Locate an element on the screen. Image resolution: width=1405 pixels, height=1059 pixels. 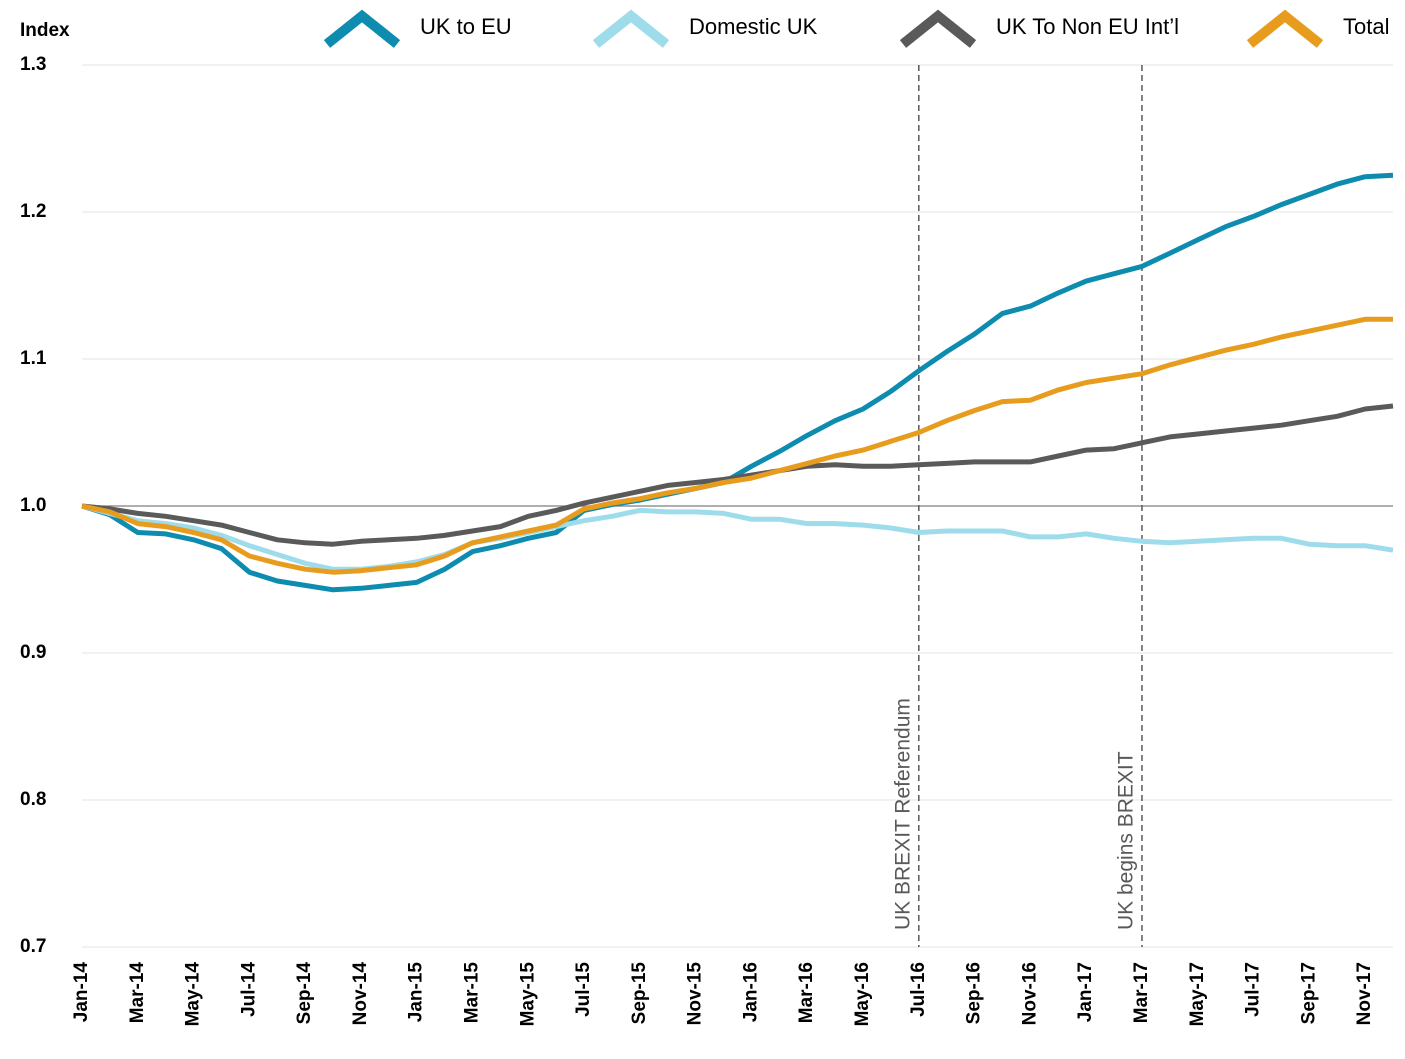
x-tick-label: Sep-16 is located at coordinates (974, 993).